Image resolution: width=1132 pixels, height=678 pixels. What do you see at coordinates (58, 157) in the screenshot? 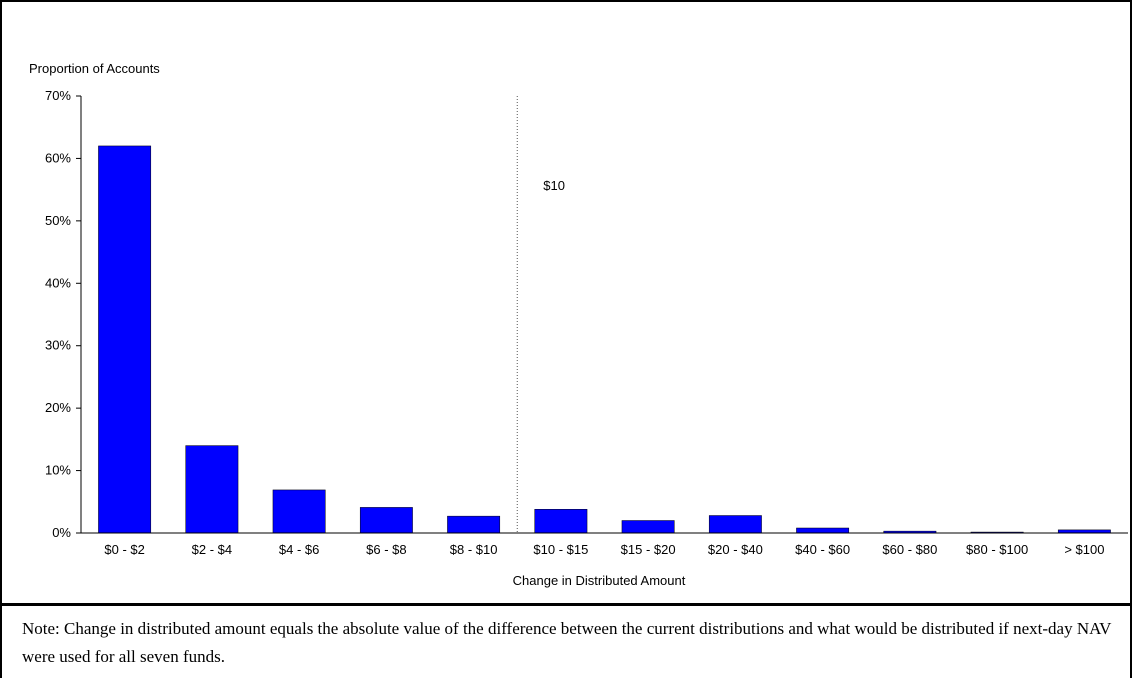
I see `y-tick-label: 60%` at bounding box center [58, 157].